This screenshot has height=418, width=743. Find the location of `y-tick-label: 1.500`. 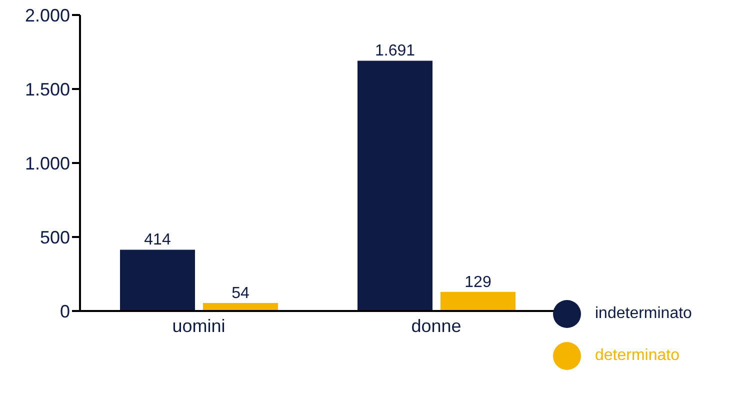

y-tick-label: 1.500 is located at coordinates (47, 89).